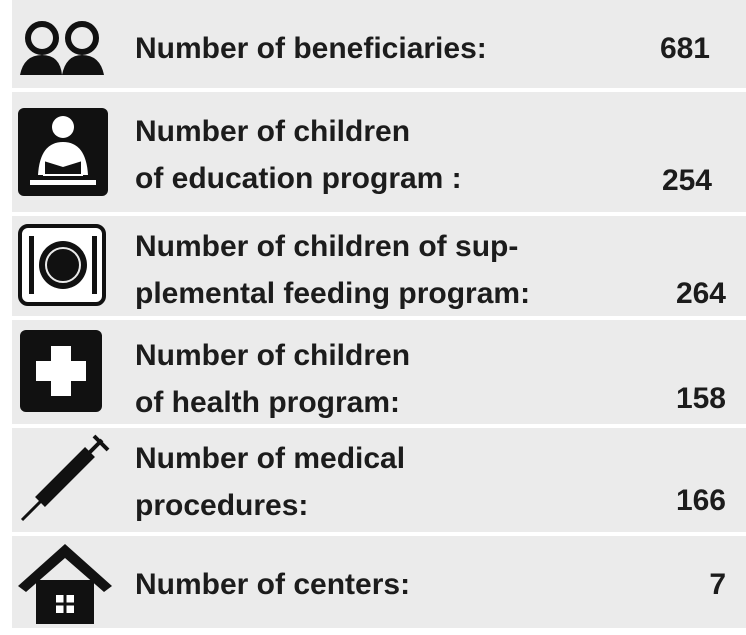  I want to click on label: of education program :, so click(298, 178).